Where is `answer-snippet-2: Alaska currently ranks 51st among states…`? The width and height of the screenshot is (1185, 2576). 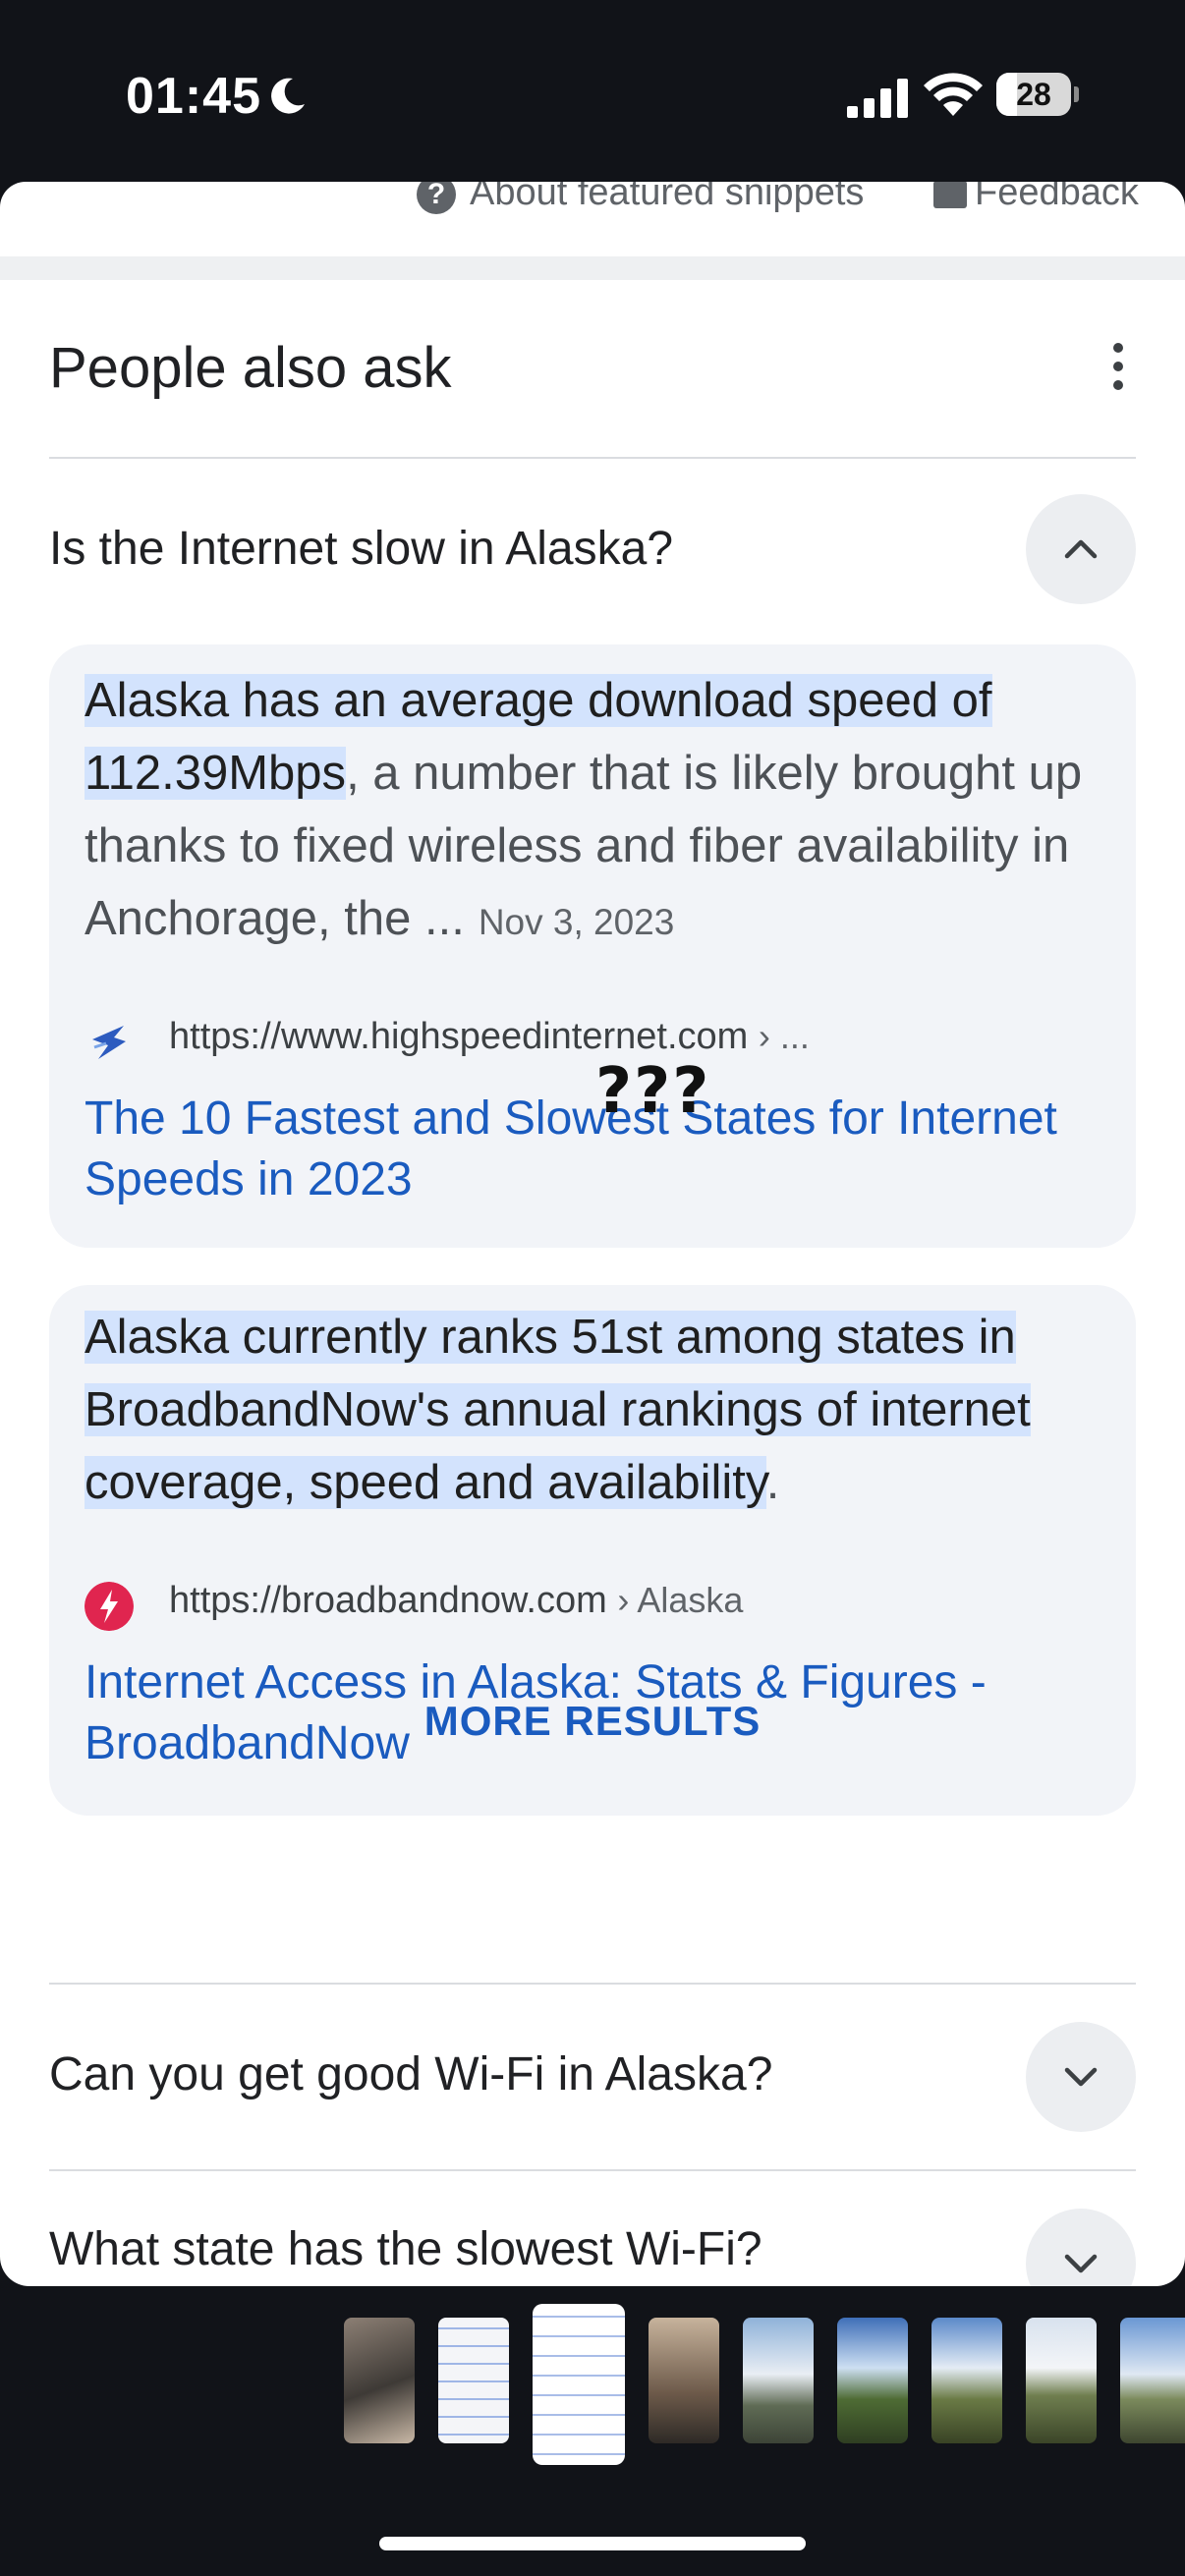
answer-snippet-2: Alaska currently ranks 51st among states… is located at coordinates (596, 1410).